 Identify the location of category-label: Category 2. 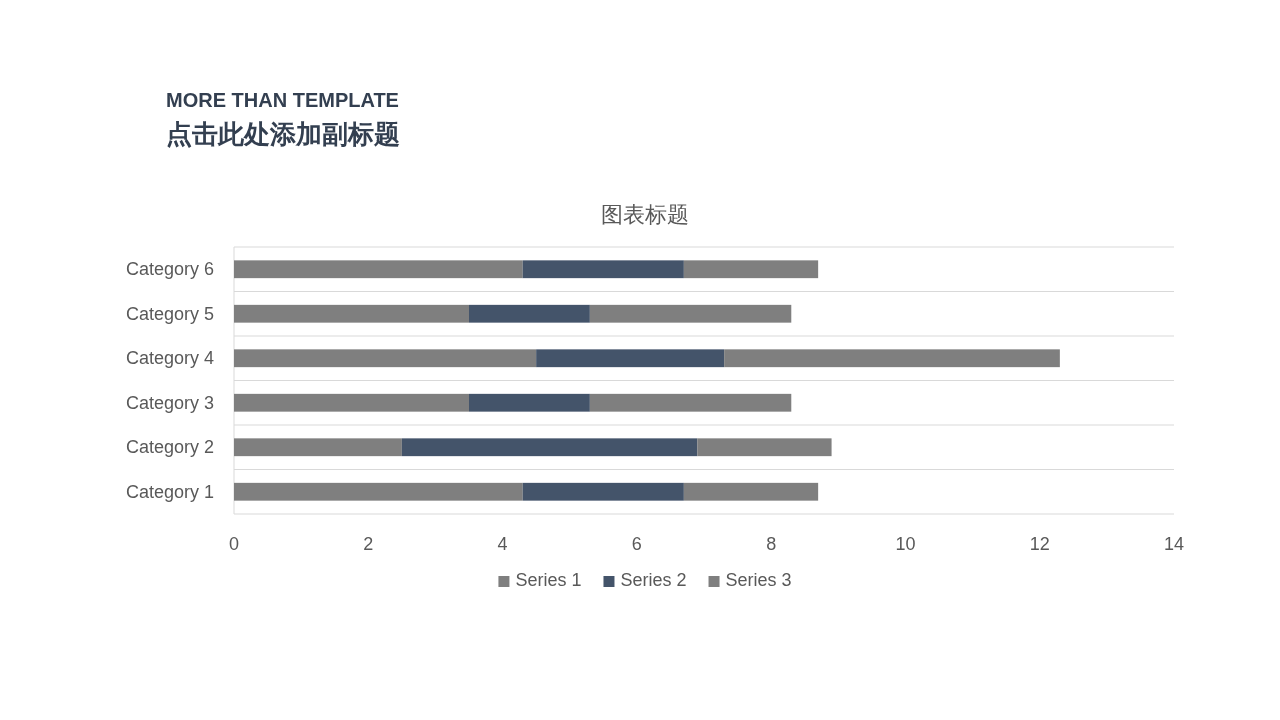
(169, 447).